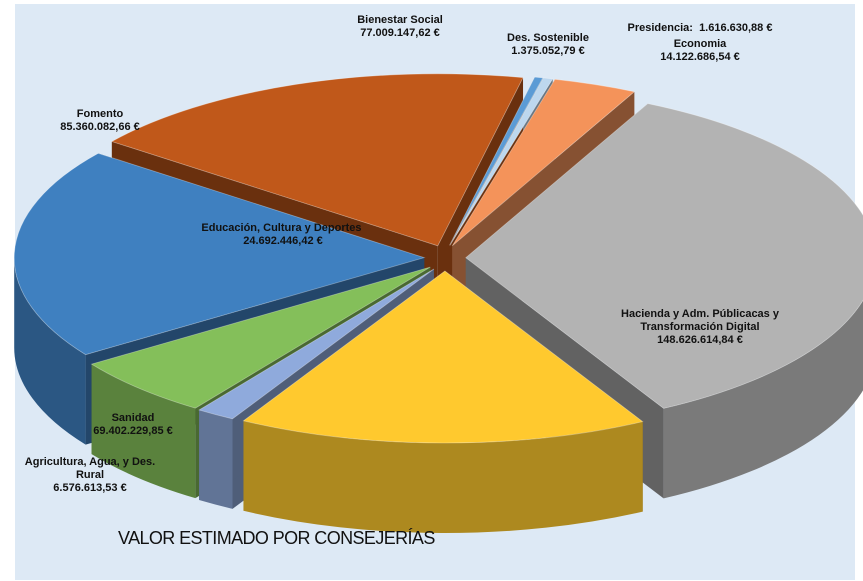 The height and width of the screenshot is (581, 863). What do you see at coordinates (736, 28) in the screenshot?
I see `value-label: 1.616.630,88 €` at bounding box center [736, 28].